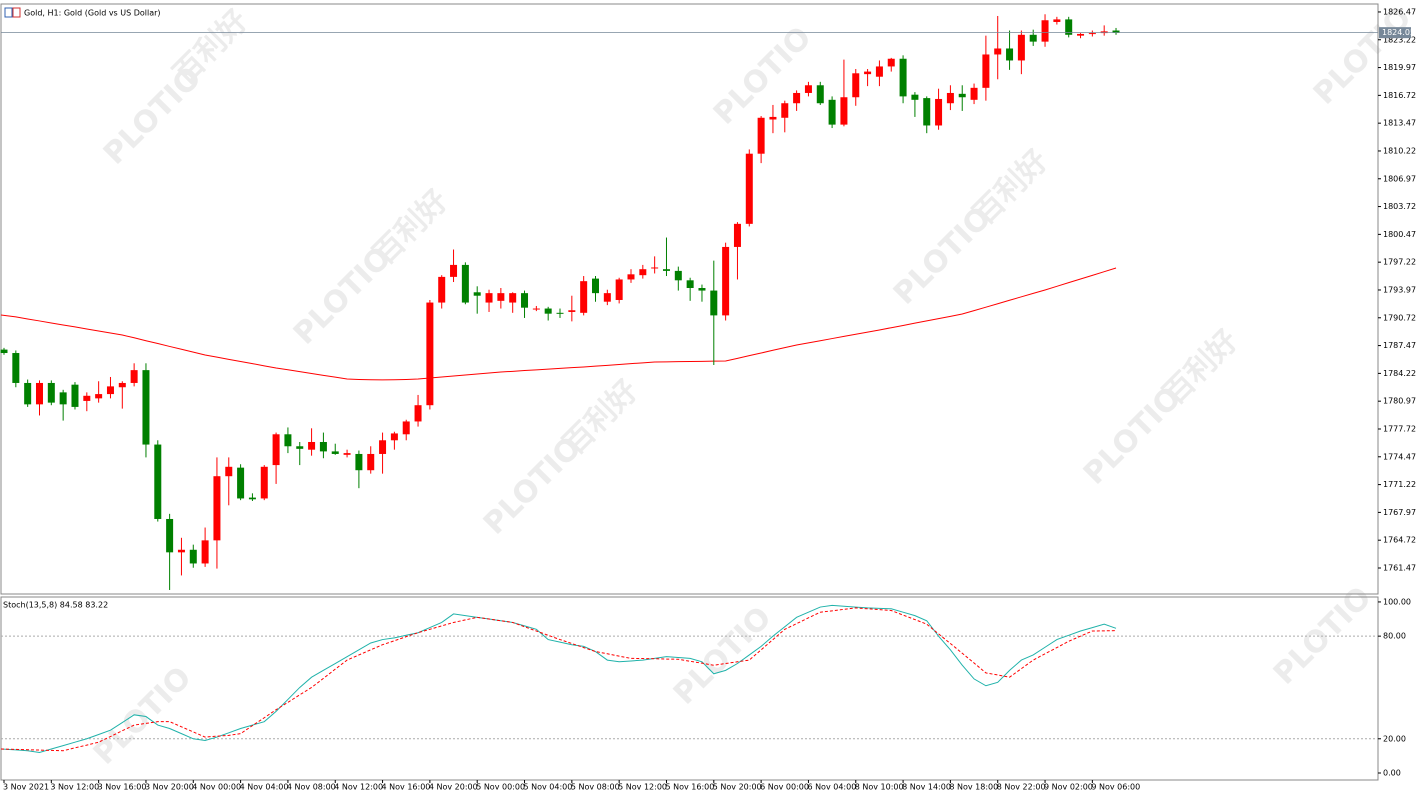  Describe the element at coordinates (1399, 39) in the screenshot. I see `y-tick-label: 1823.22` at that location.